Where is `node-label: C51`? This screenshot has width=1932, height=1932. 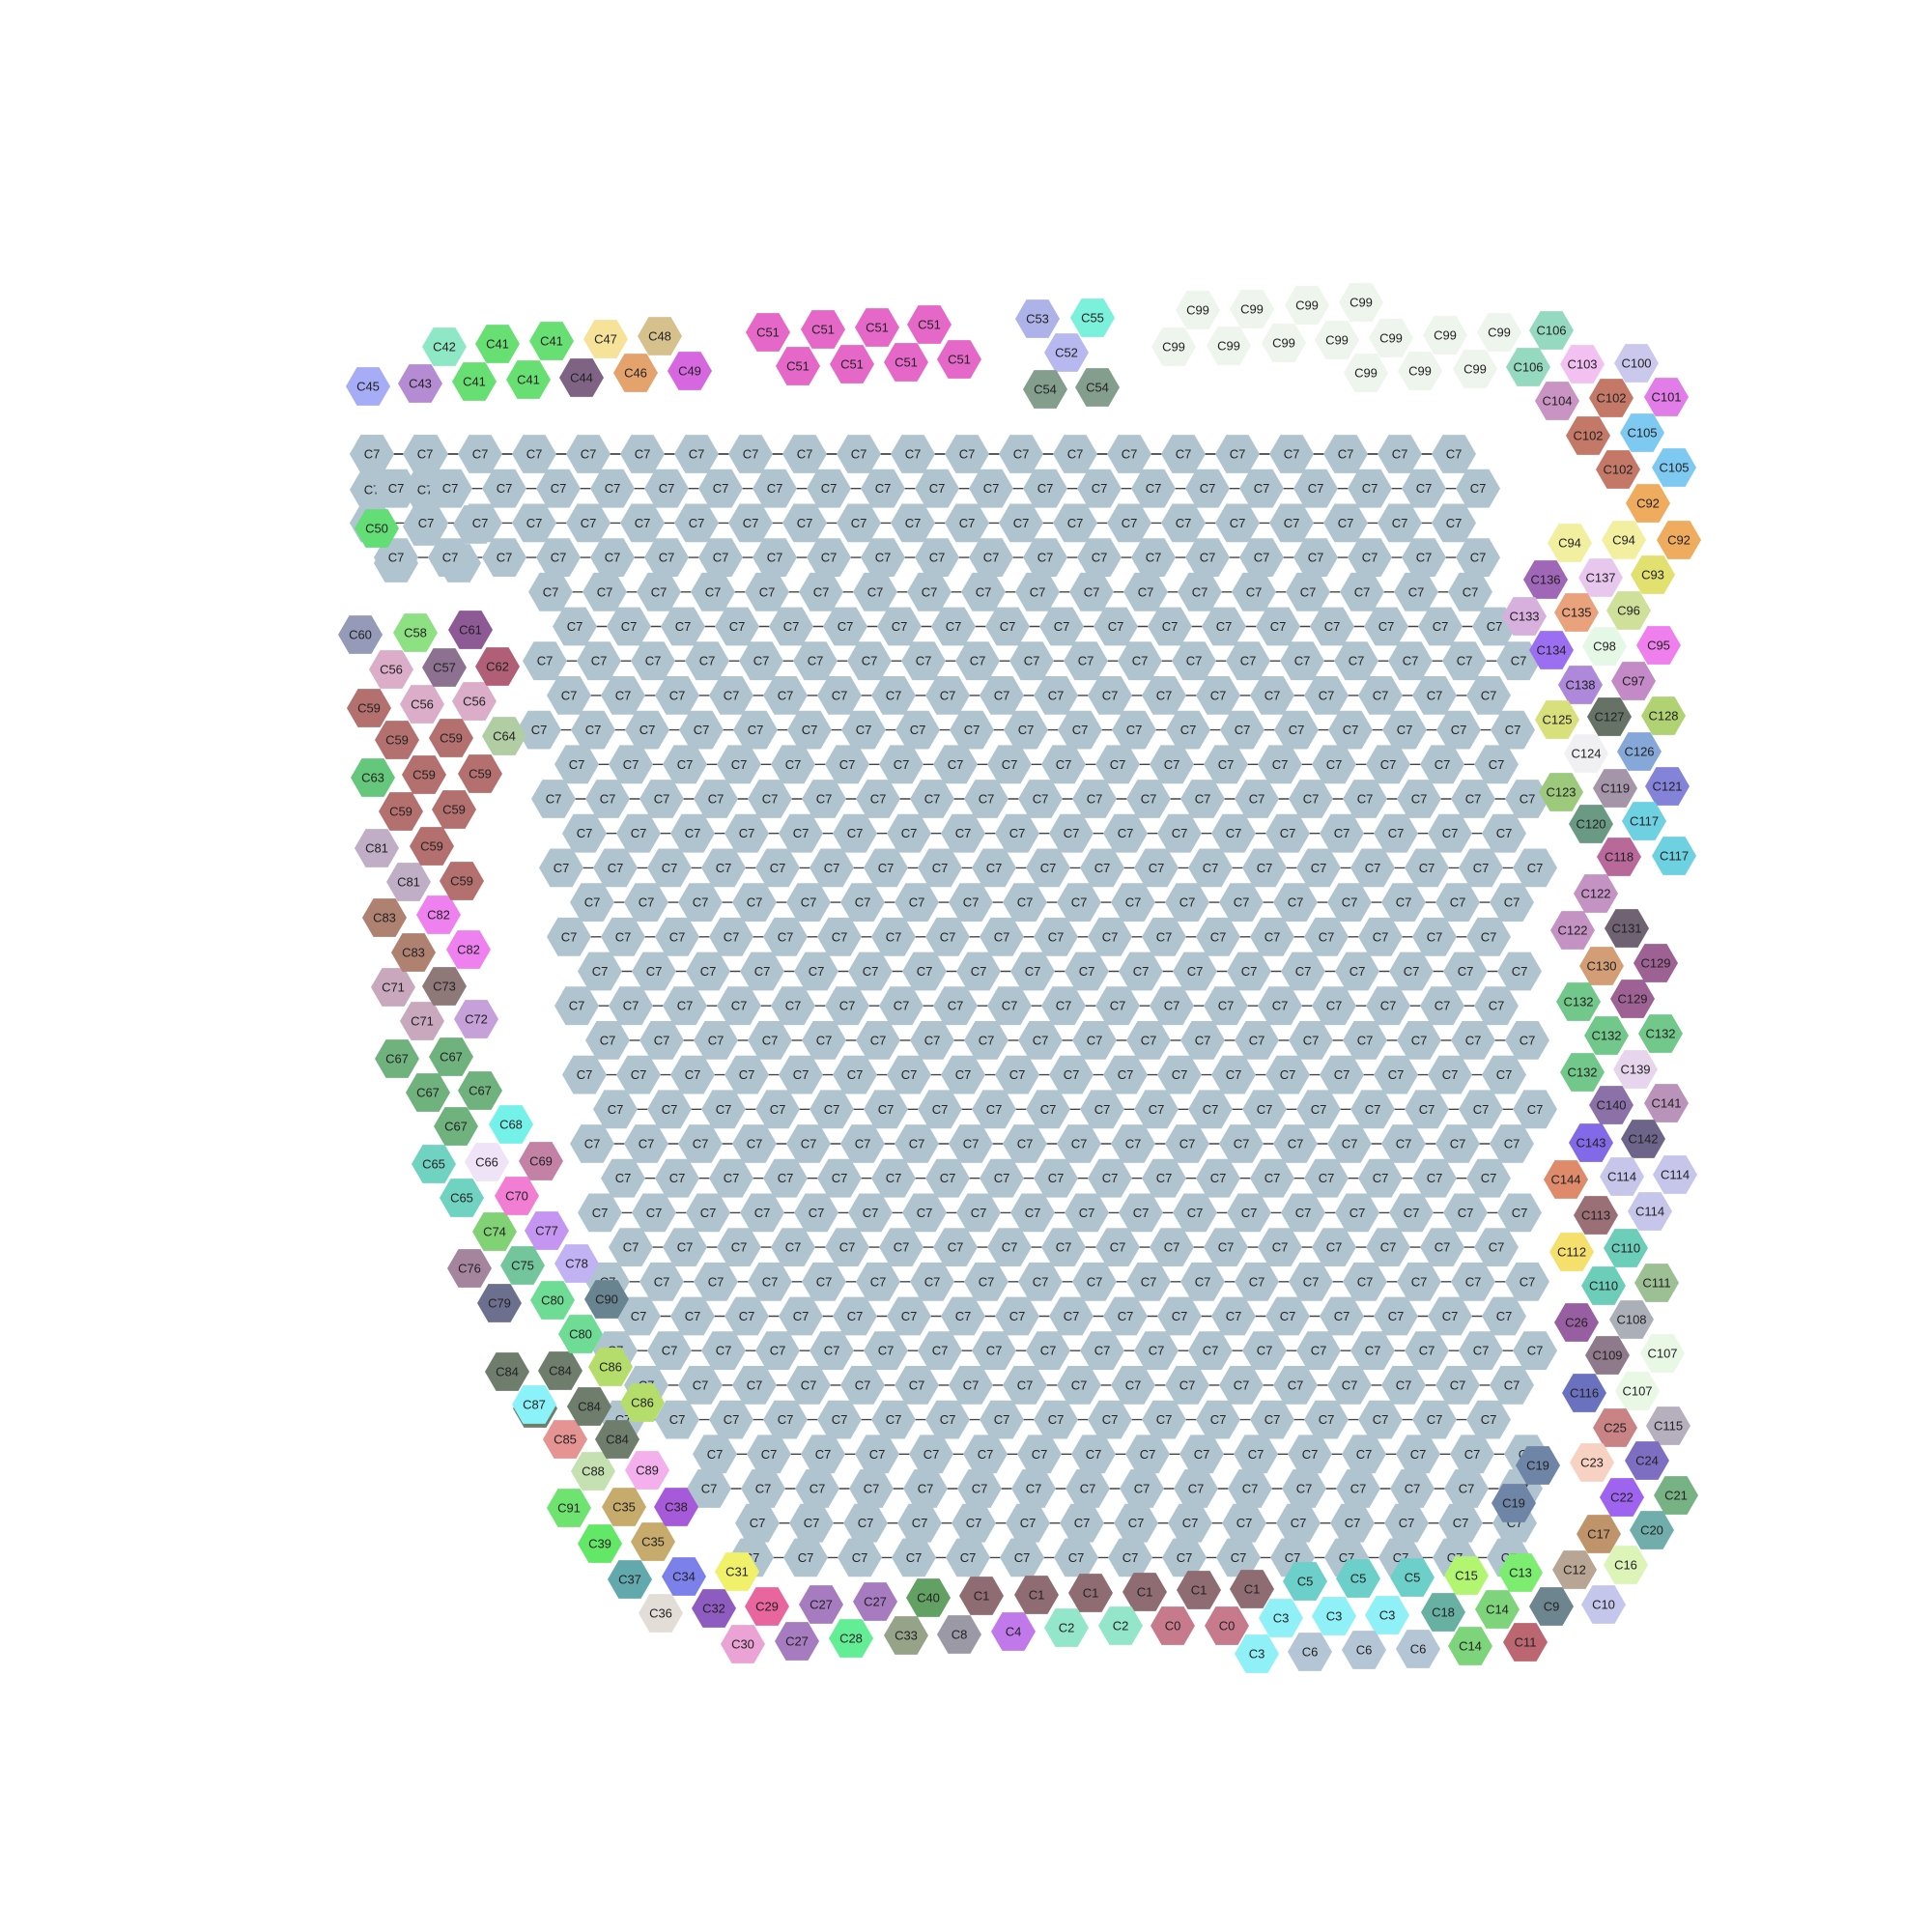 node-label: C51 is located at coordinates (798, 366).